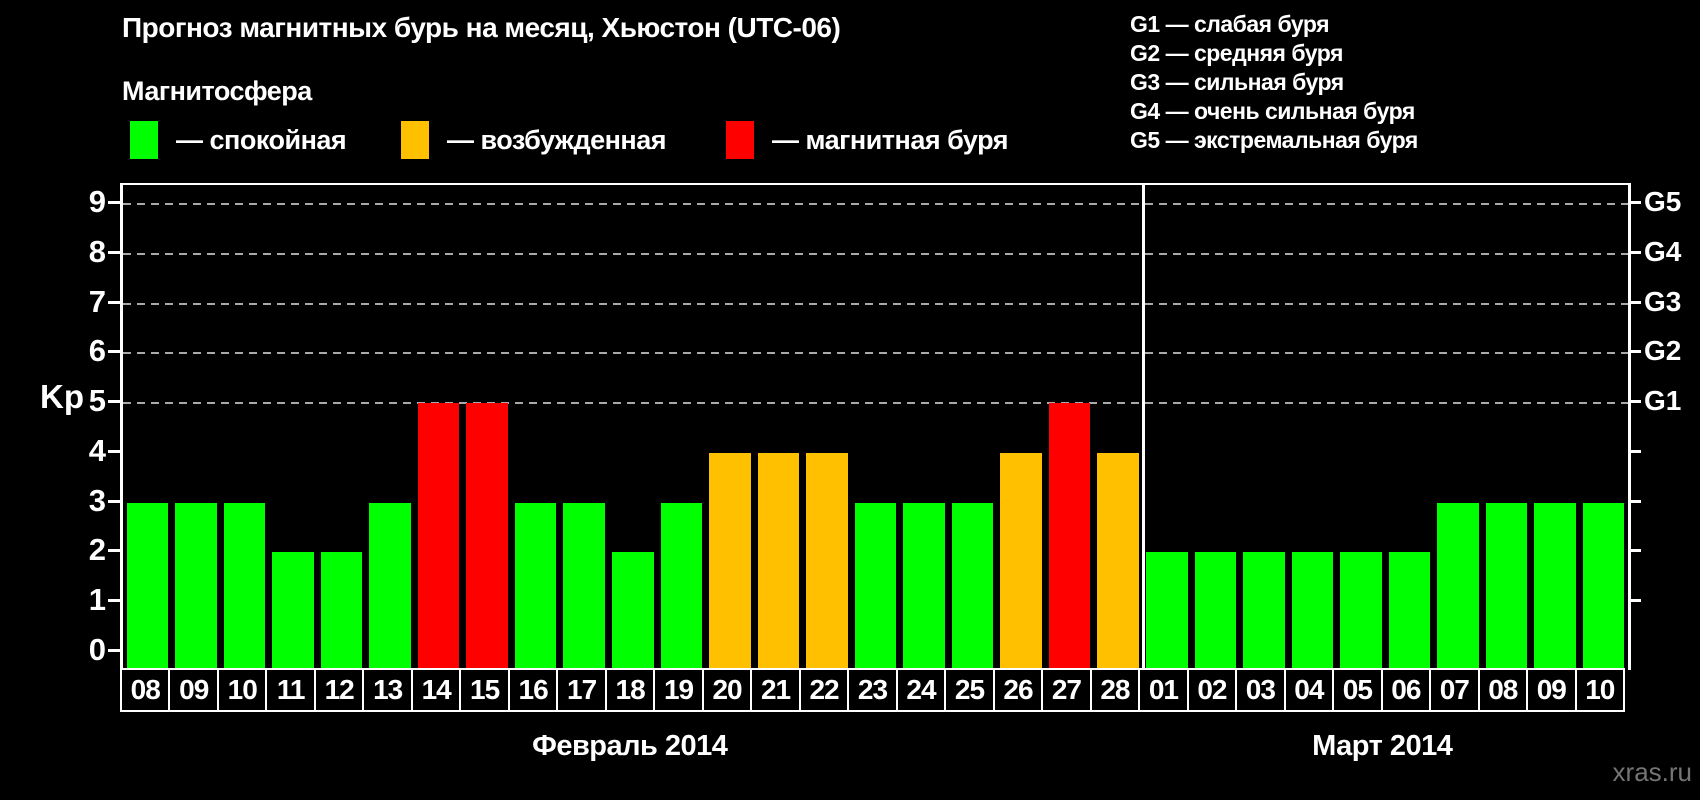  I want to click on month-label-march: Март 2014, so click(1382, 745).